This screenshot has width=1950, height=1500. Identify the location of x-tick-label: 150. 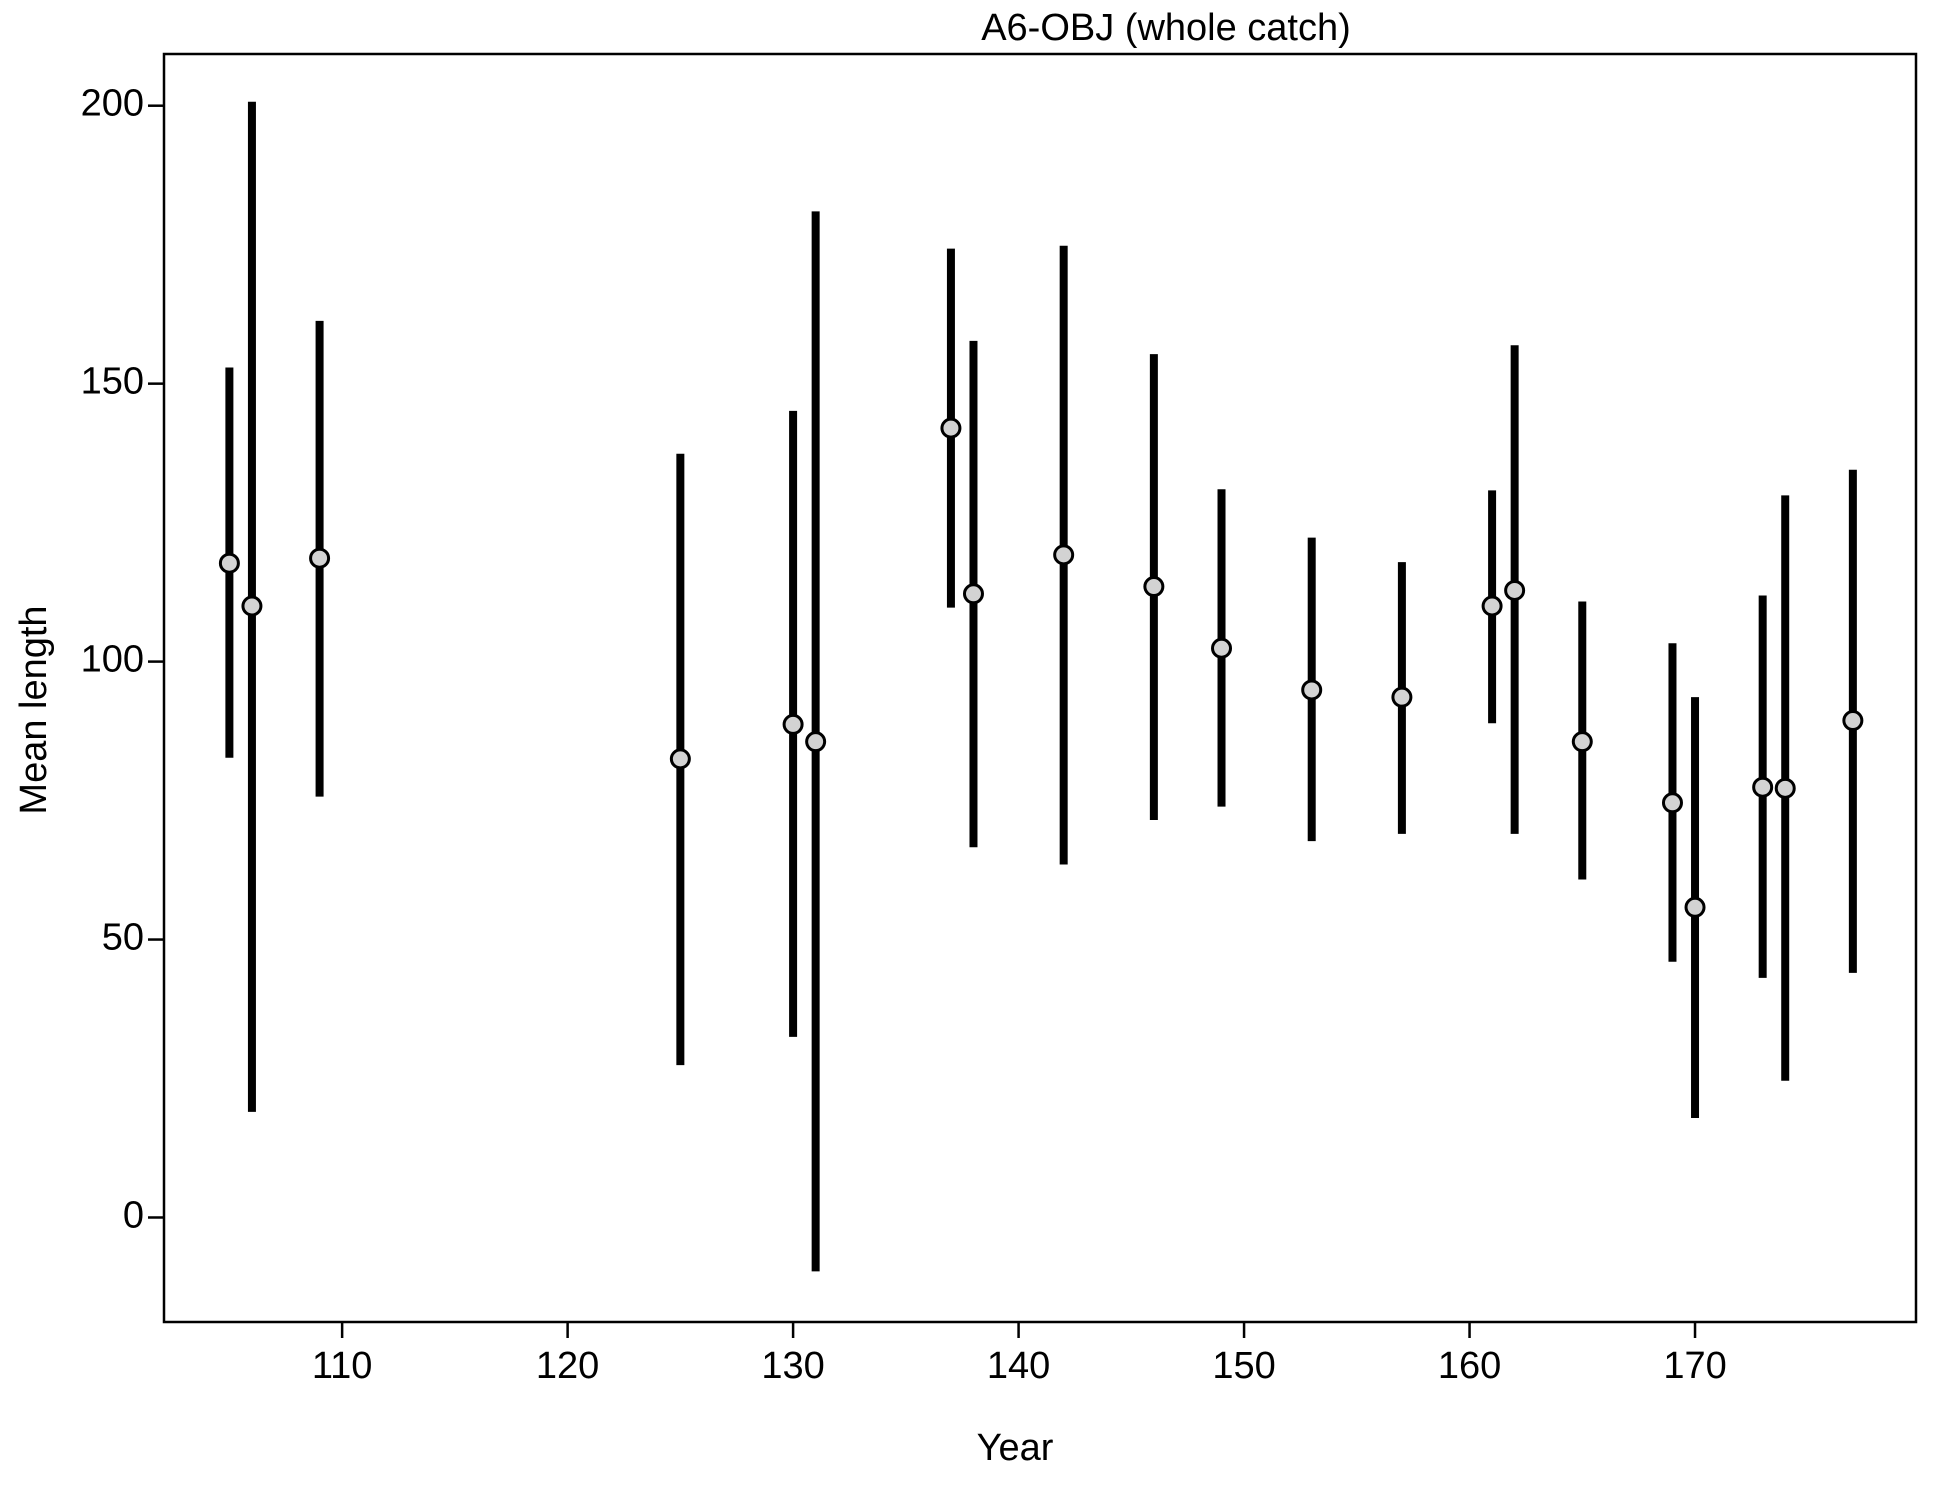
(1243, 1366).